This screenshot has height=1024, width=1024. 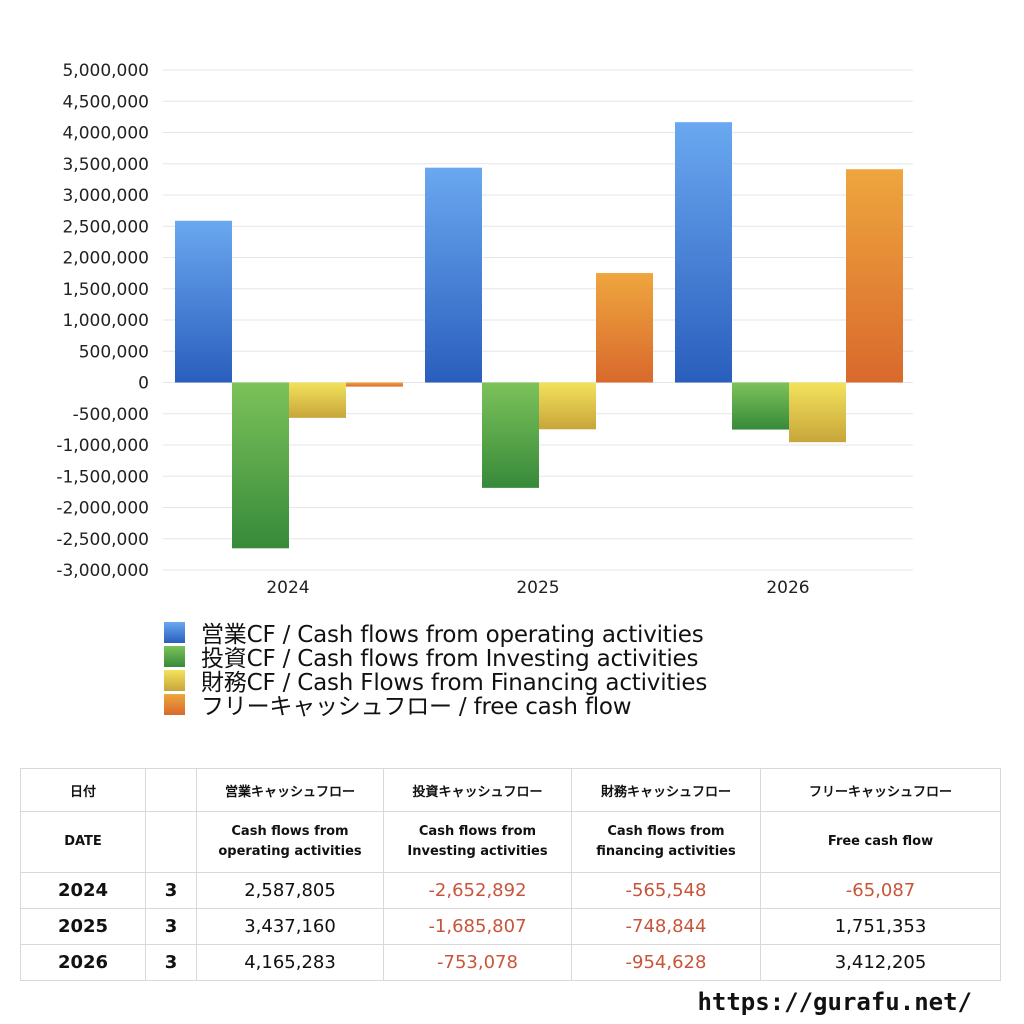 I want to click on y-tick-label: -2,000,000, so click(x=102, y=509).